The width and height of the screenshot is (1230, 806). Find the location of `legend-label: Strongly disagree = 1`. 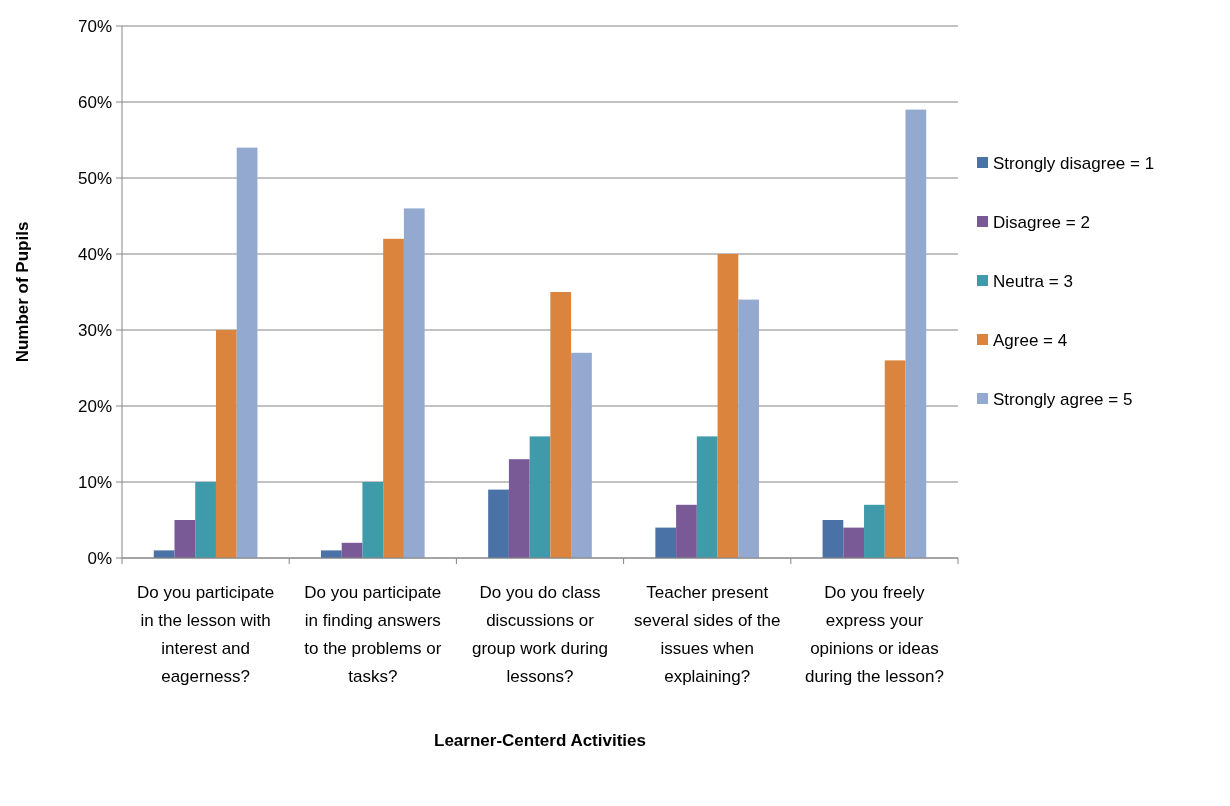

legend-label: Strongly disagree = 1 is located at coordinates (1074, 163).